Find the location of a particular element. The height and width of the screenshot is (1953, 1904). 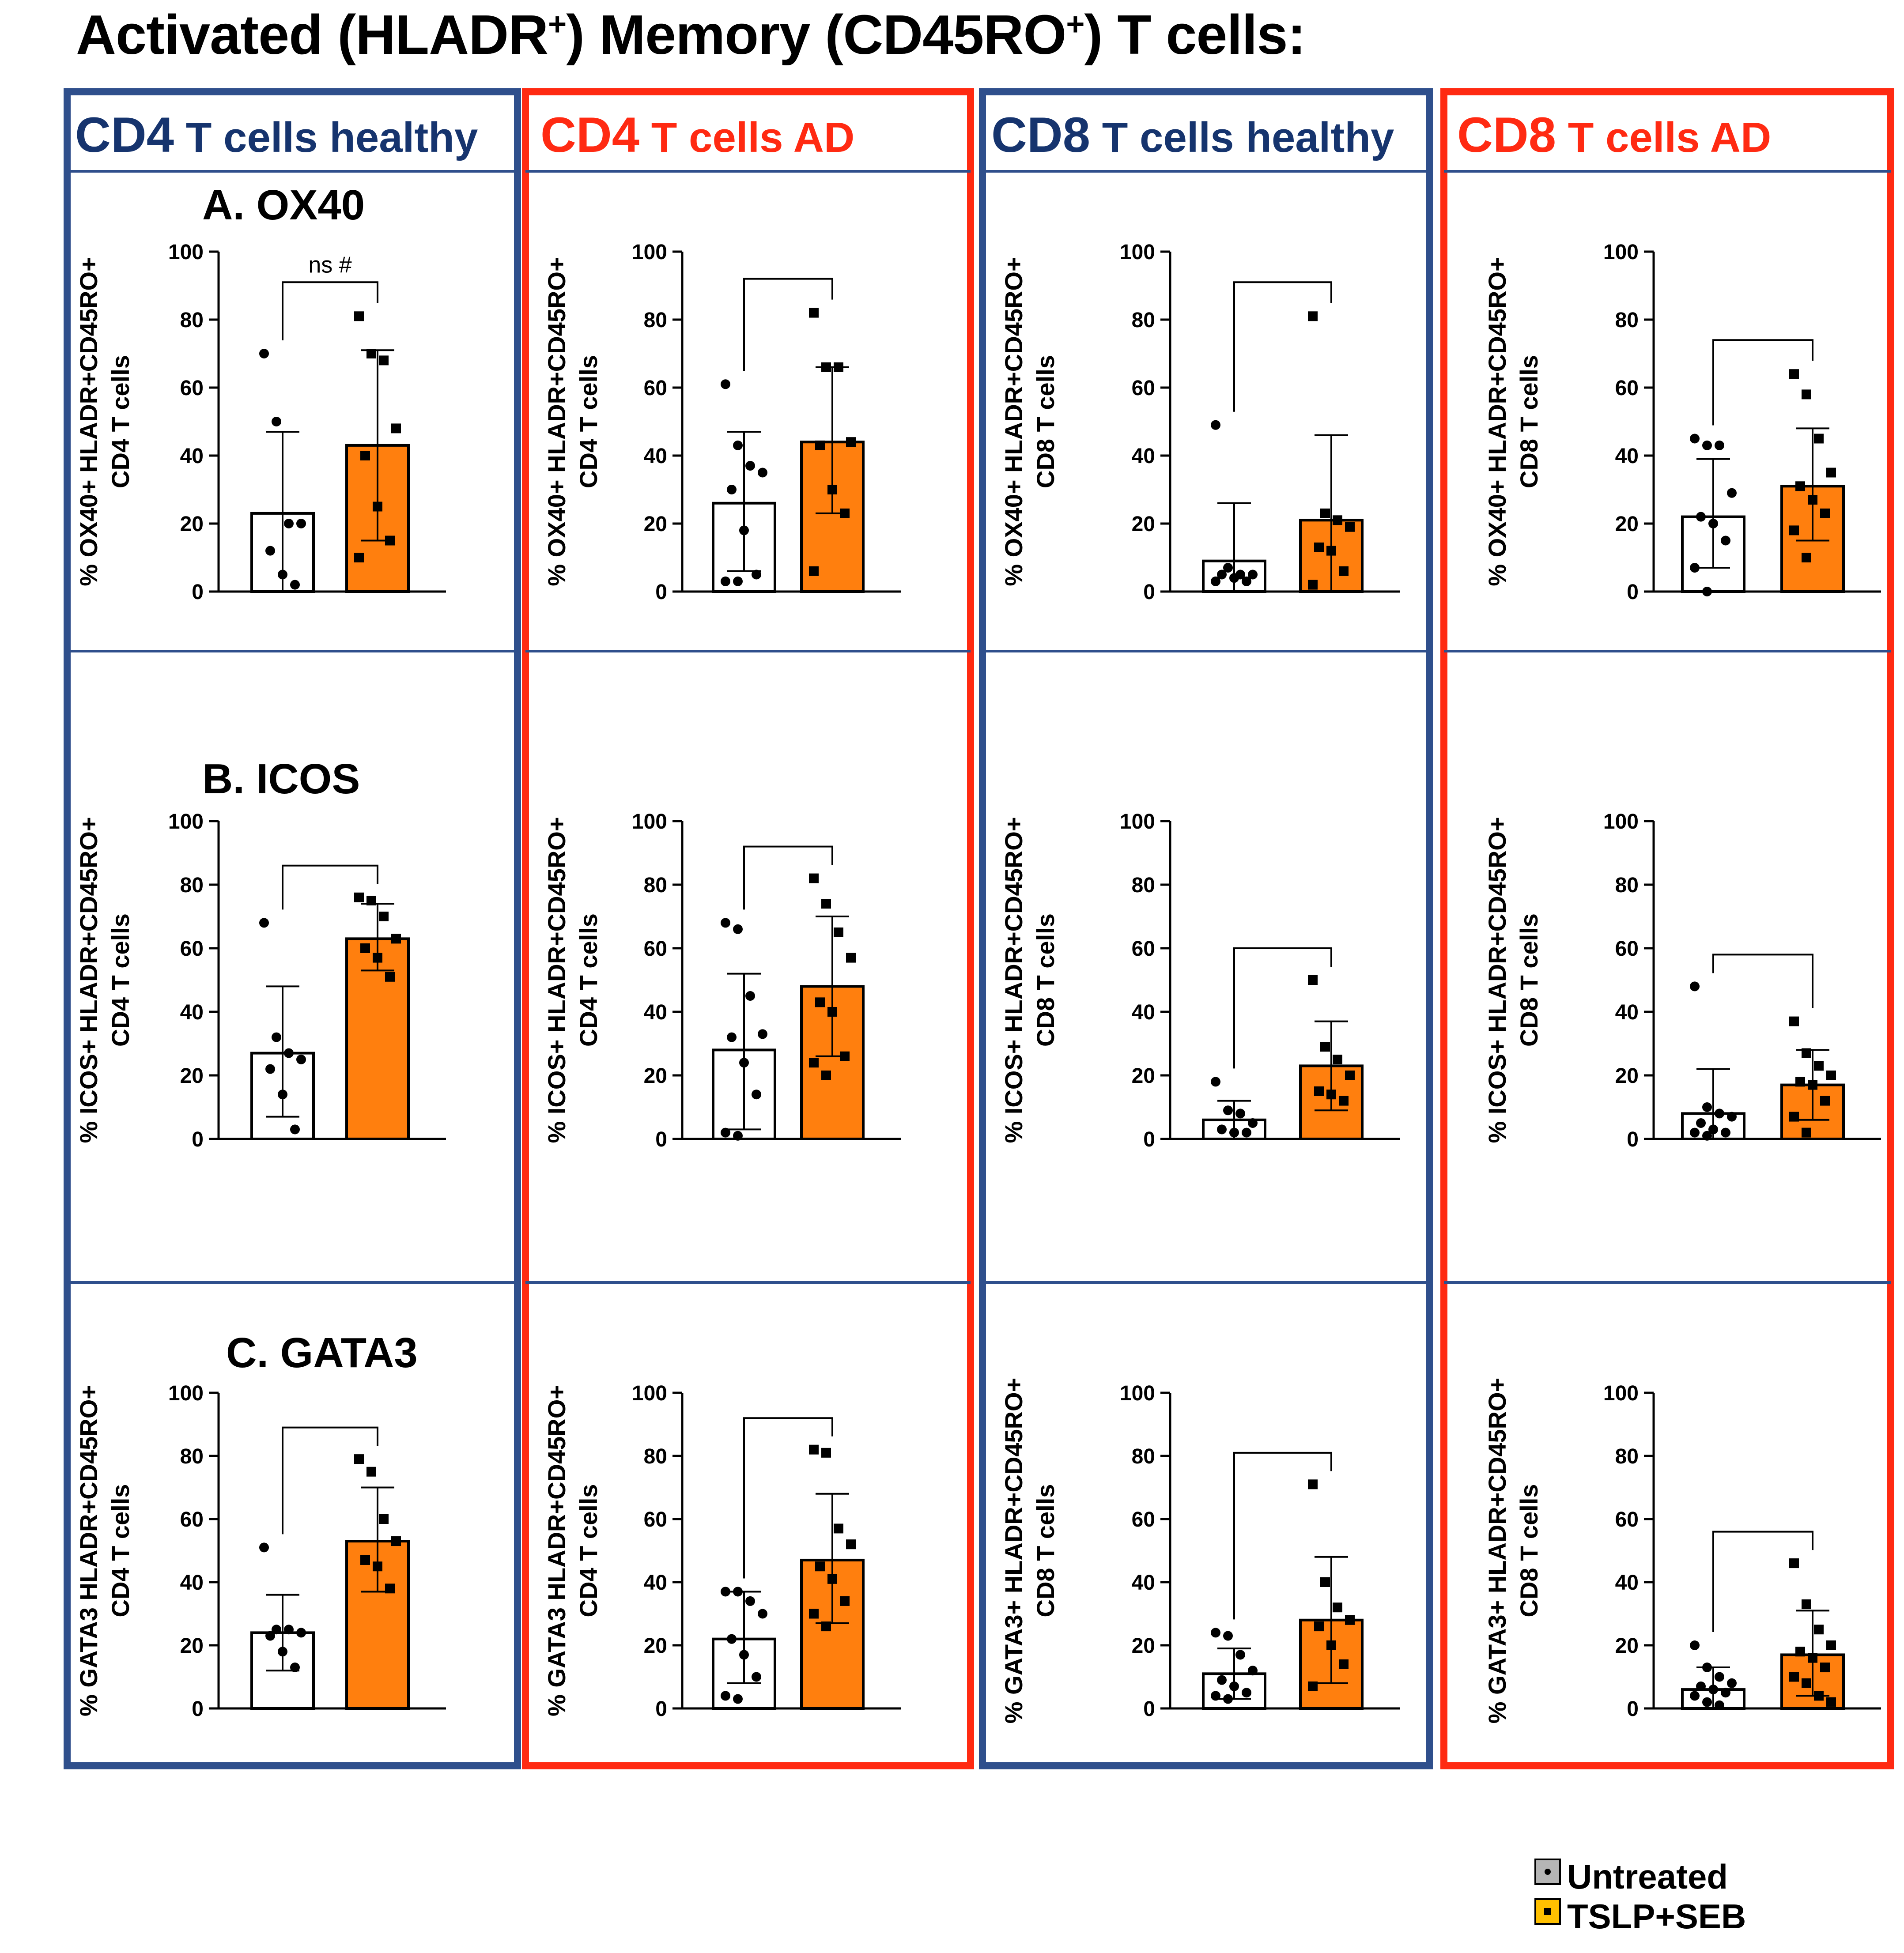

row-label-icos: B. ICOS is located at coordinates (281, 779).